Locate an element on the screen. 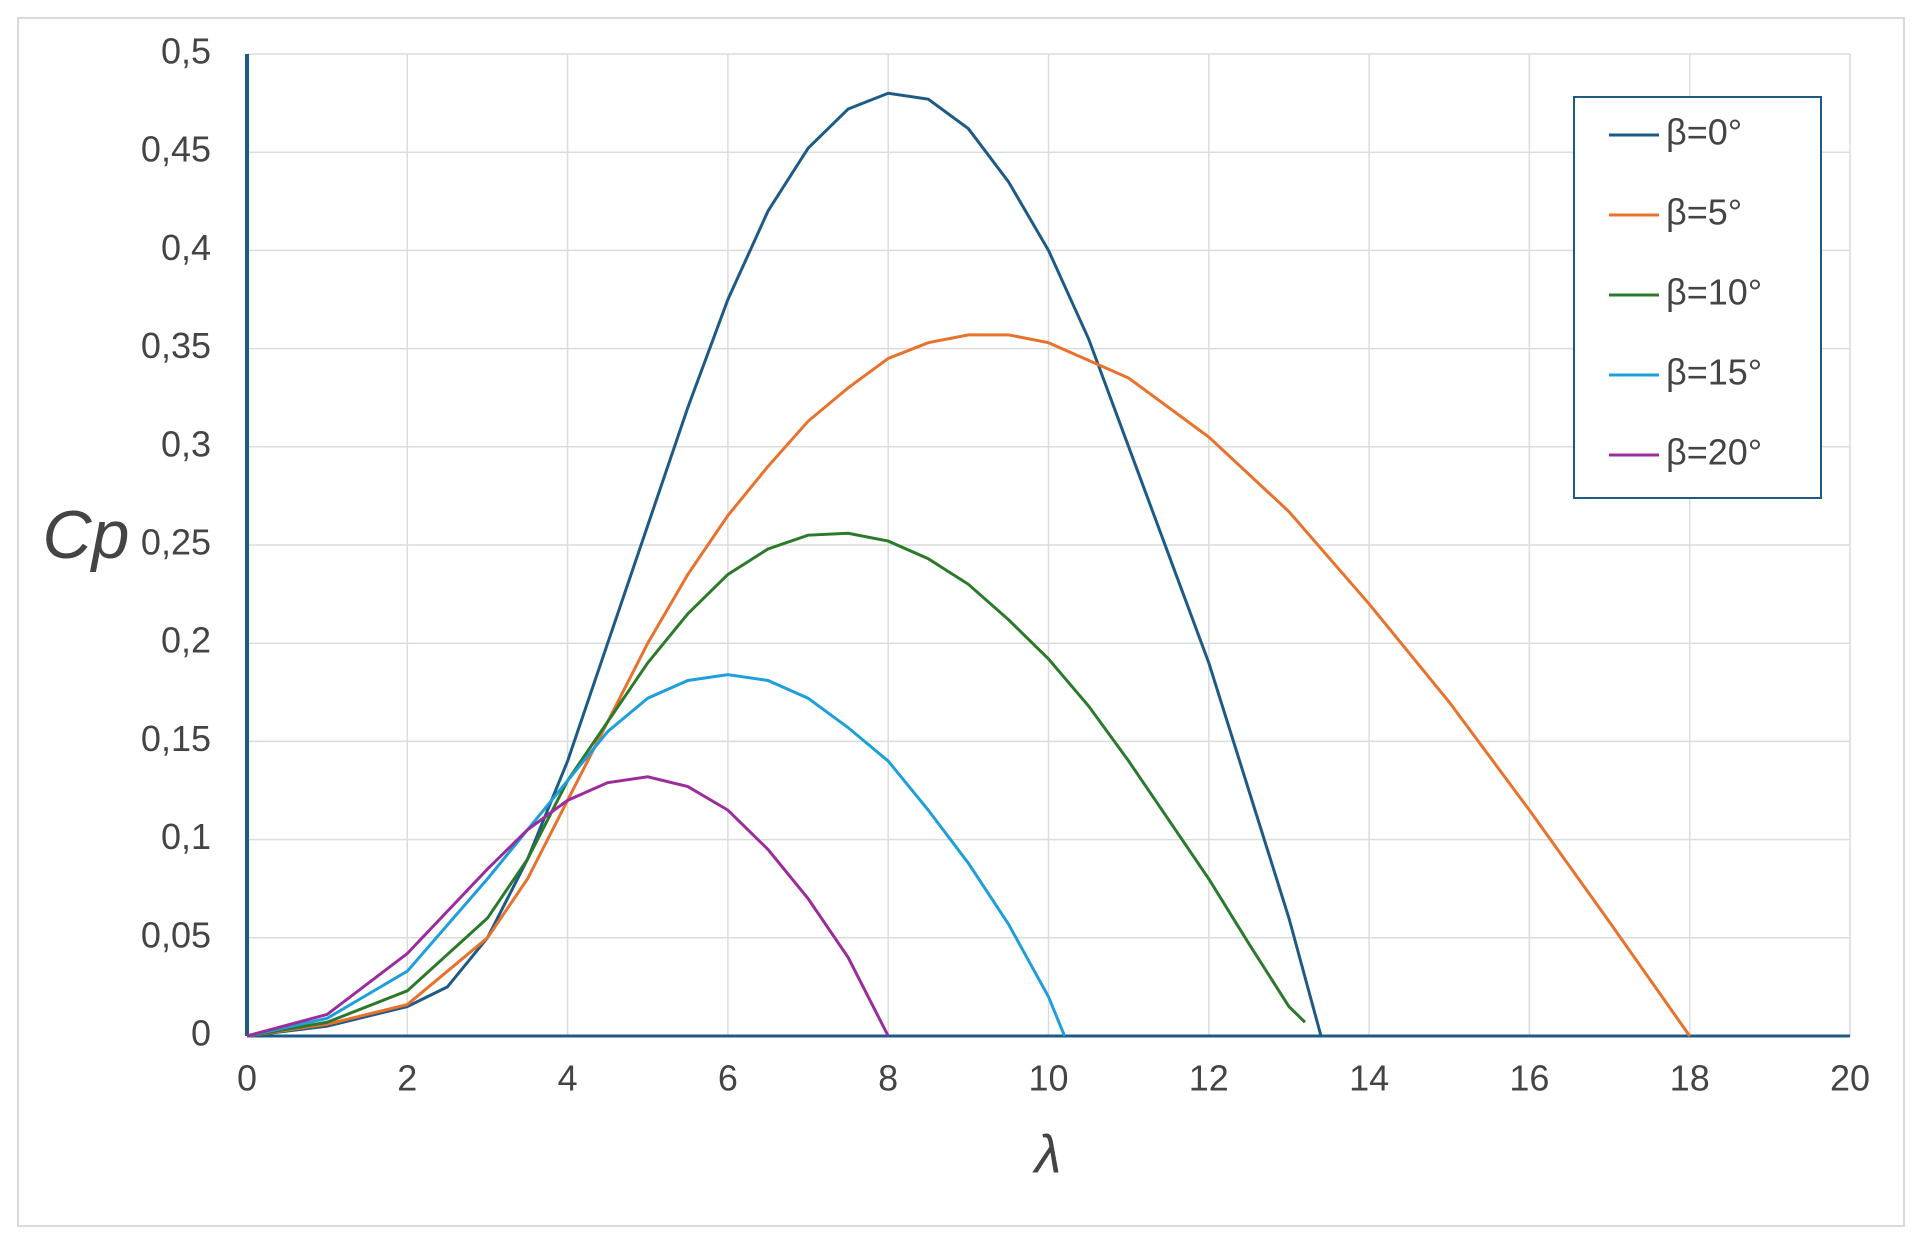 This screenshot has height=1248, width=1924. x-tick-label: 12 is located at coordinates (1209, 1078).